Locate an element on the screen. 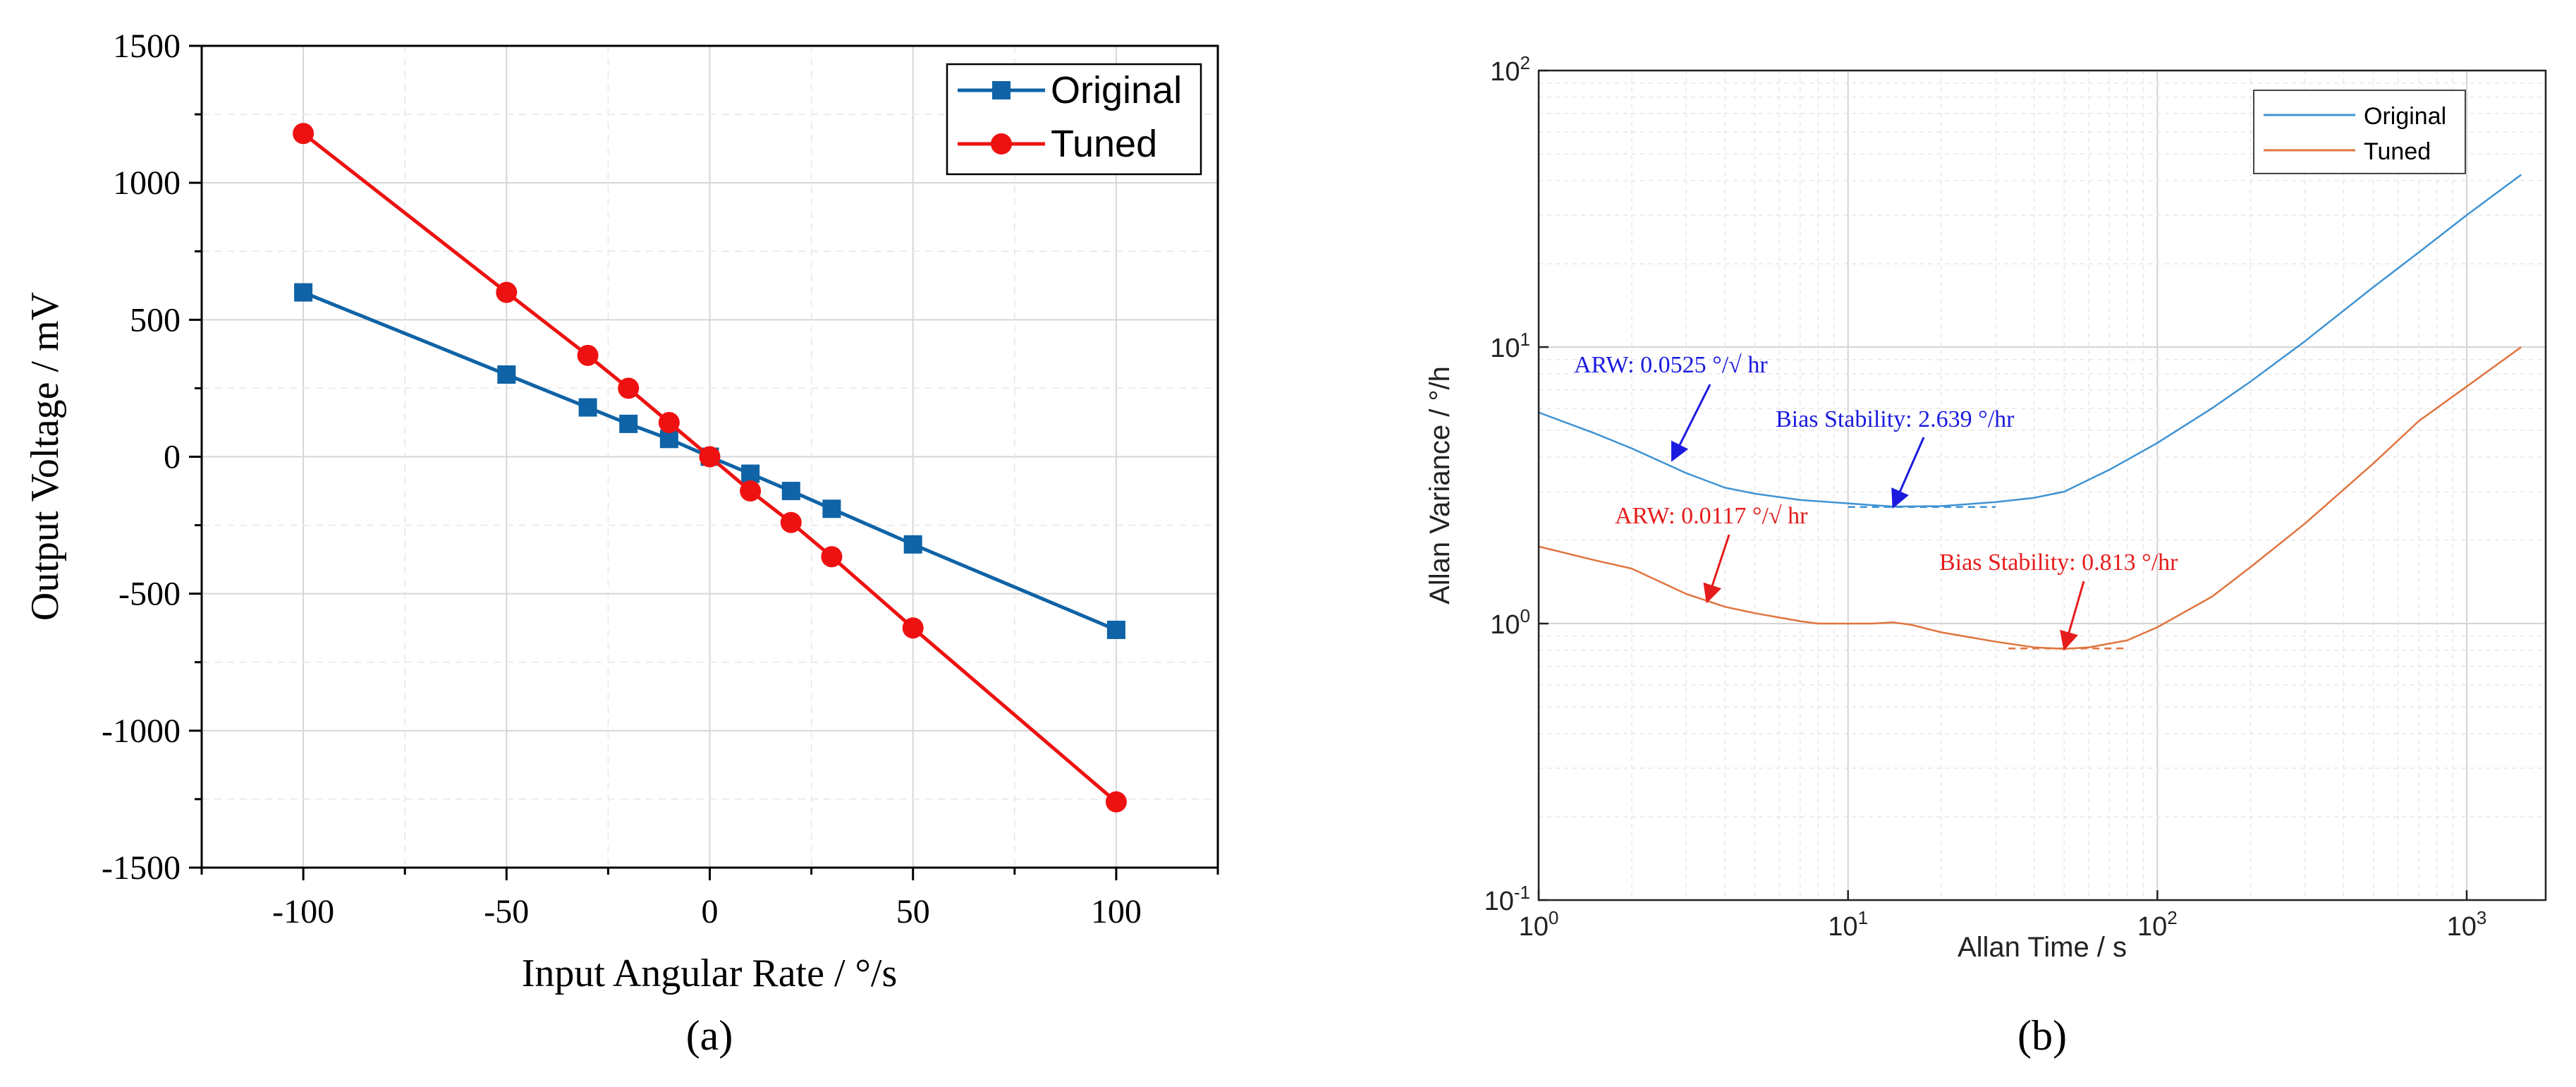  a-legend-box is located at coordinates (1074, 119).